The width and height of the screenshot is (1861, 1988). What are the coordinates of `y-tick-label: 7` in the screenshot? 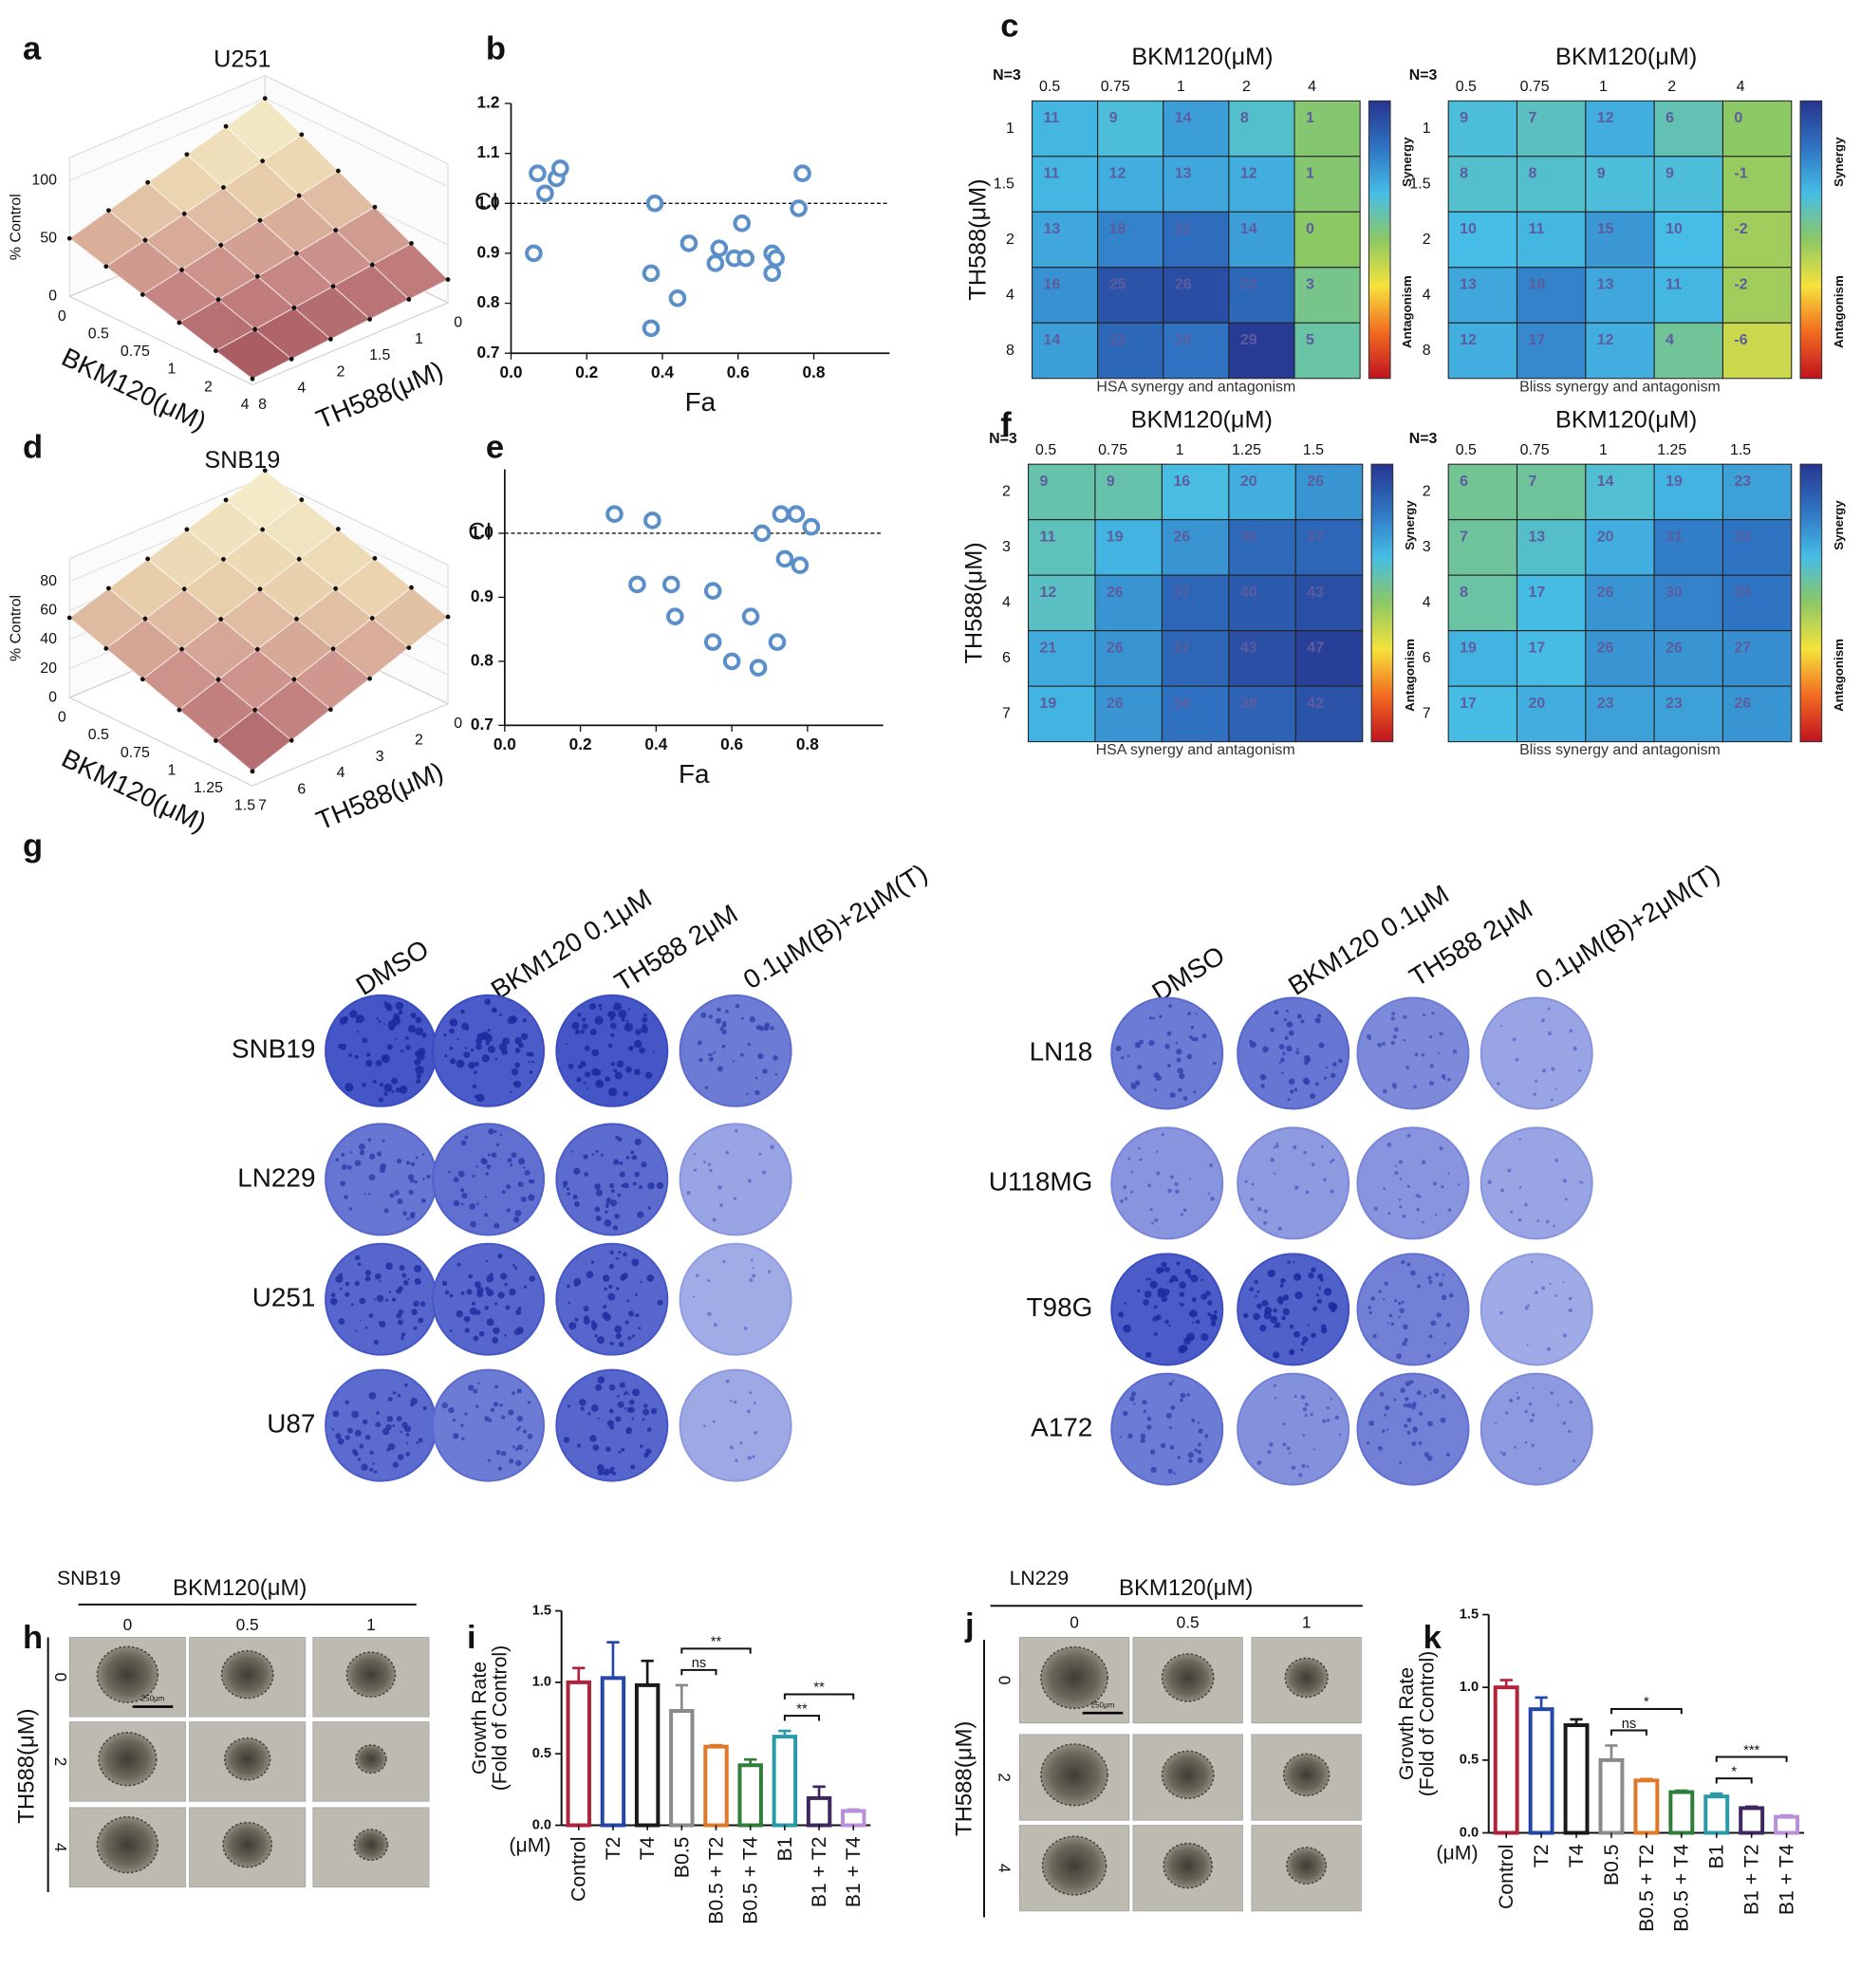 It's located at (1427, 714).